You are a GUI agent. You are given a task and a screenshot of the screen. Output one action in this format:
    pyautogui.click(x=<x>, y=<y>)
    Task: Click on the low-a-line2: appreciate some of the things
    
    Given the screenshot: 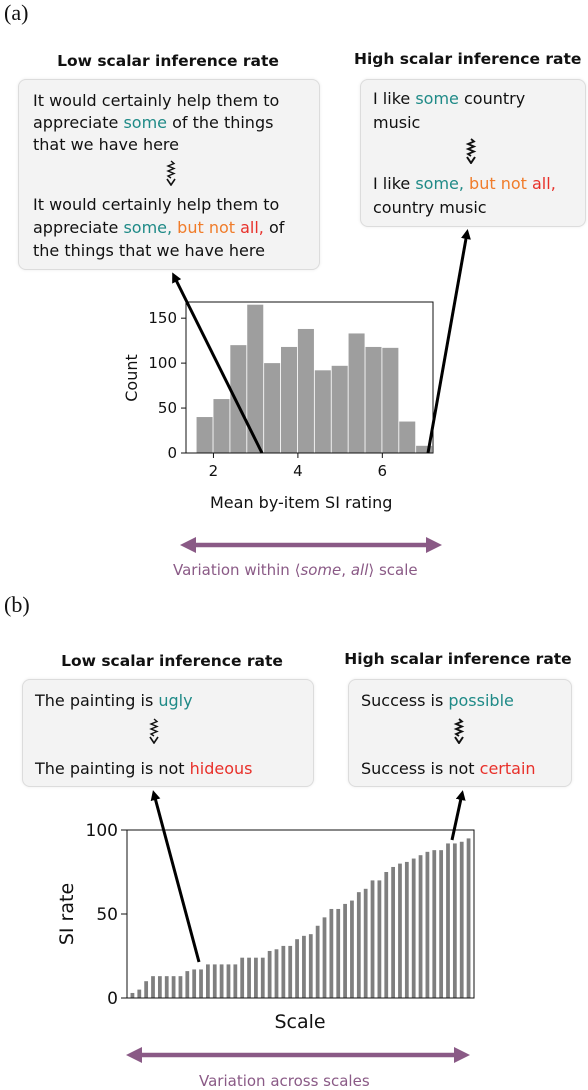 What is the action you would take?
    pyautogui.click(x=153, y=122)
    